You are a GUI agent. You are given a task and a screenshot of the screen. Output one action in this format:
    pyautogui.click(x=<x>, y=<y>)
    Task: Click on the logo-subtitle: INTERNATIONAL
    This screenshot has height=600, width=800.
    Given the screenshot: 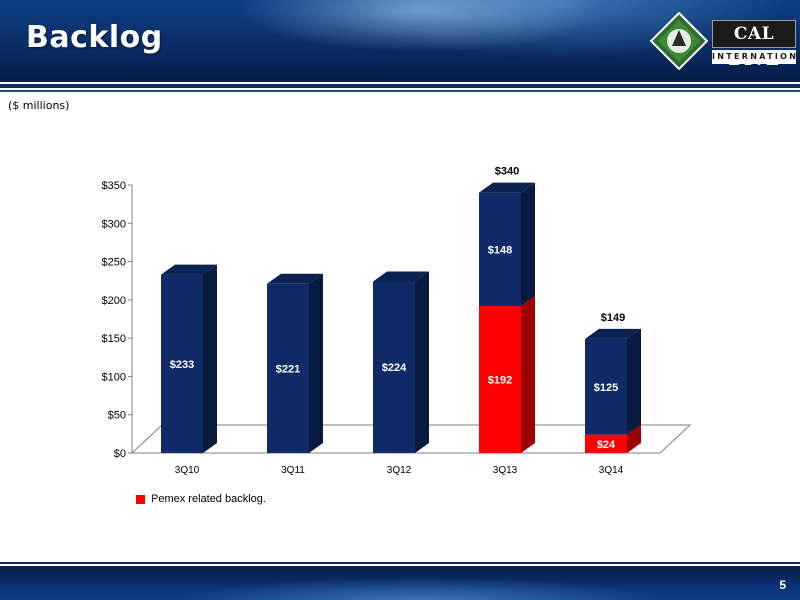 What is the action you would take?
    pyautogui.click(x=756, y=57)
    